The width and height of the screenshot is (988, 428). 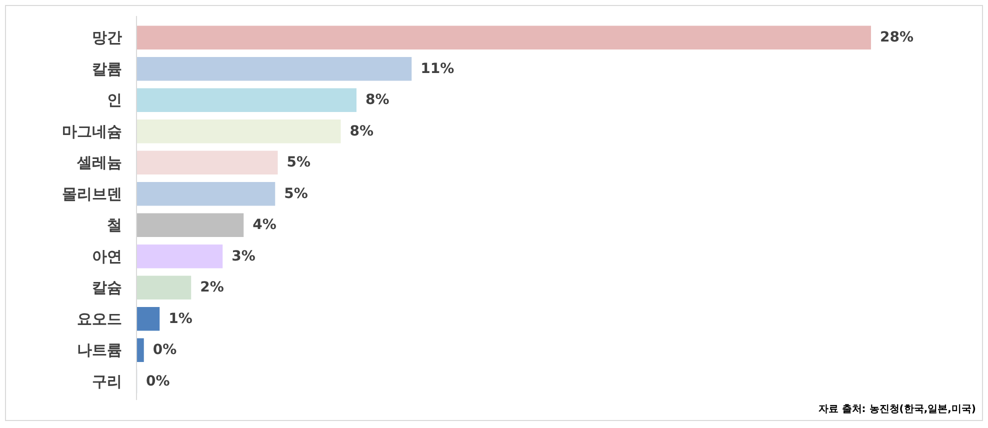 What do you see at coordinates (107, 37) in the screenshot?
I see `y-tick-label: 망간` at bounding box center [107, 37].